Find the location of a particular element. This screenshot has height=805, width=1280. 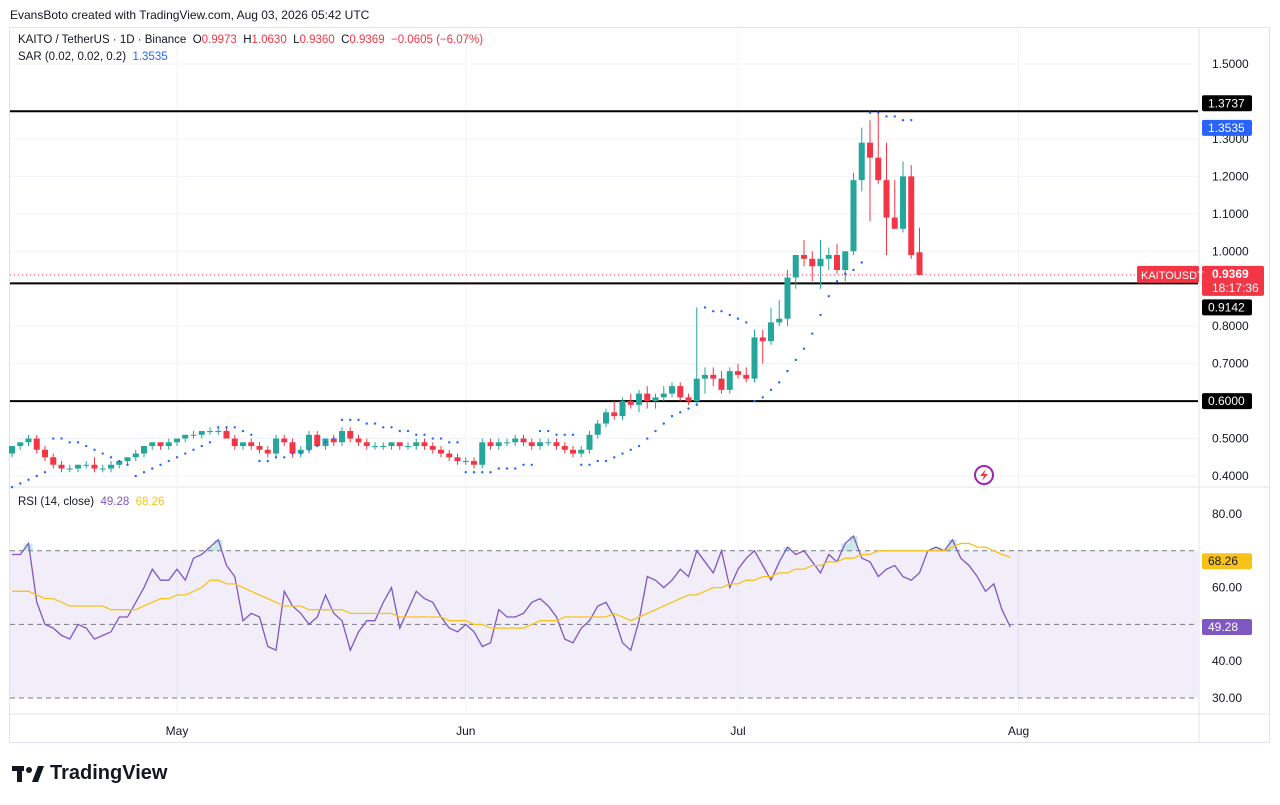

rsi-legend: RSI (14, close) 49.28 68.26 is located at coordinates (91, 502).